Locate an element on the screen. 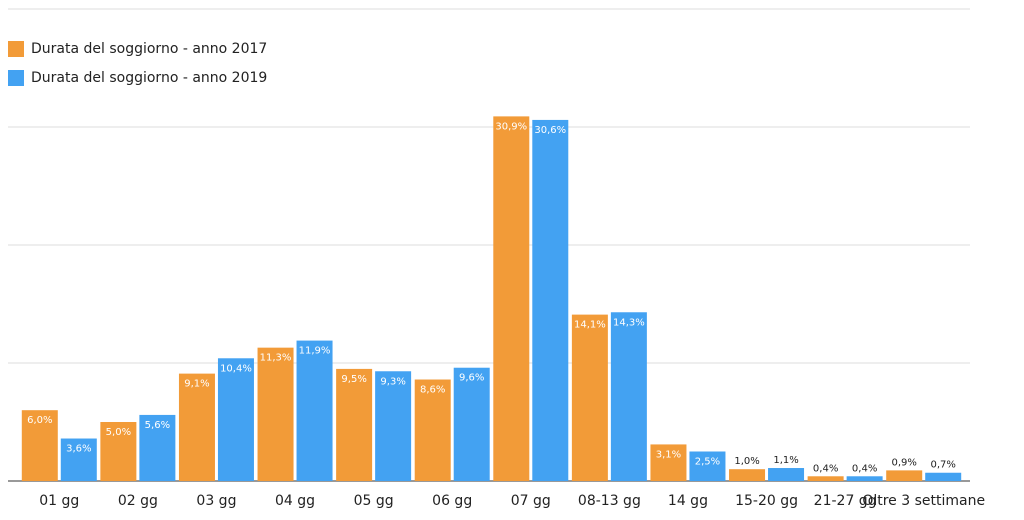 The height and width of the screenshot is (520, 1024). value-label: 8,6% is located at coordinates (432, 390).